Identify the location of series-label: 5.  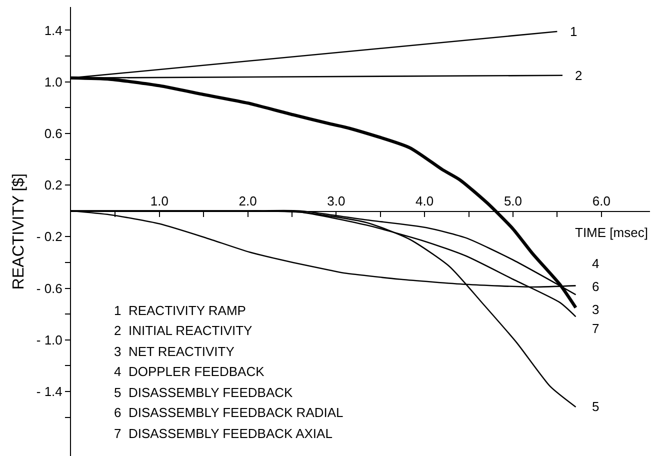
(596, 406).